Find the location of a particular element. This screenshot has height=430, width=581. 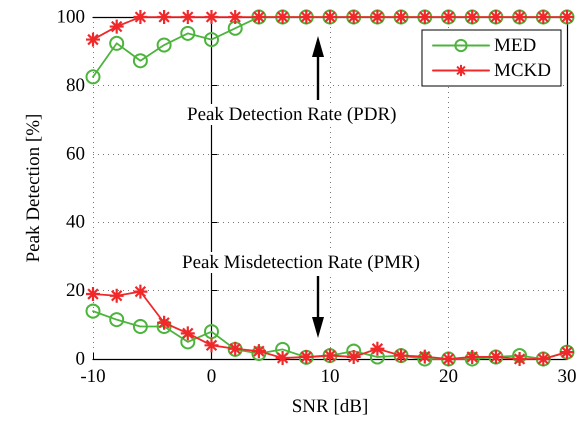

y-tick-label: 100 is located at coordinates (70, 17).